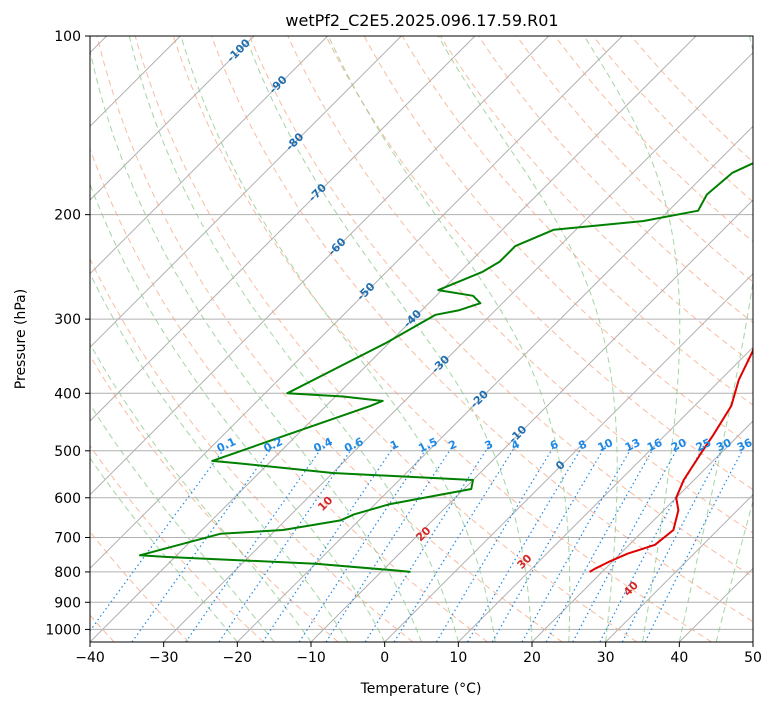 The height and width of the screenshot is (708, 775). Describe the element at coordinates (458, 658) in the screenshot. I see `x-tick-label: 10` at that location.